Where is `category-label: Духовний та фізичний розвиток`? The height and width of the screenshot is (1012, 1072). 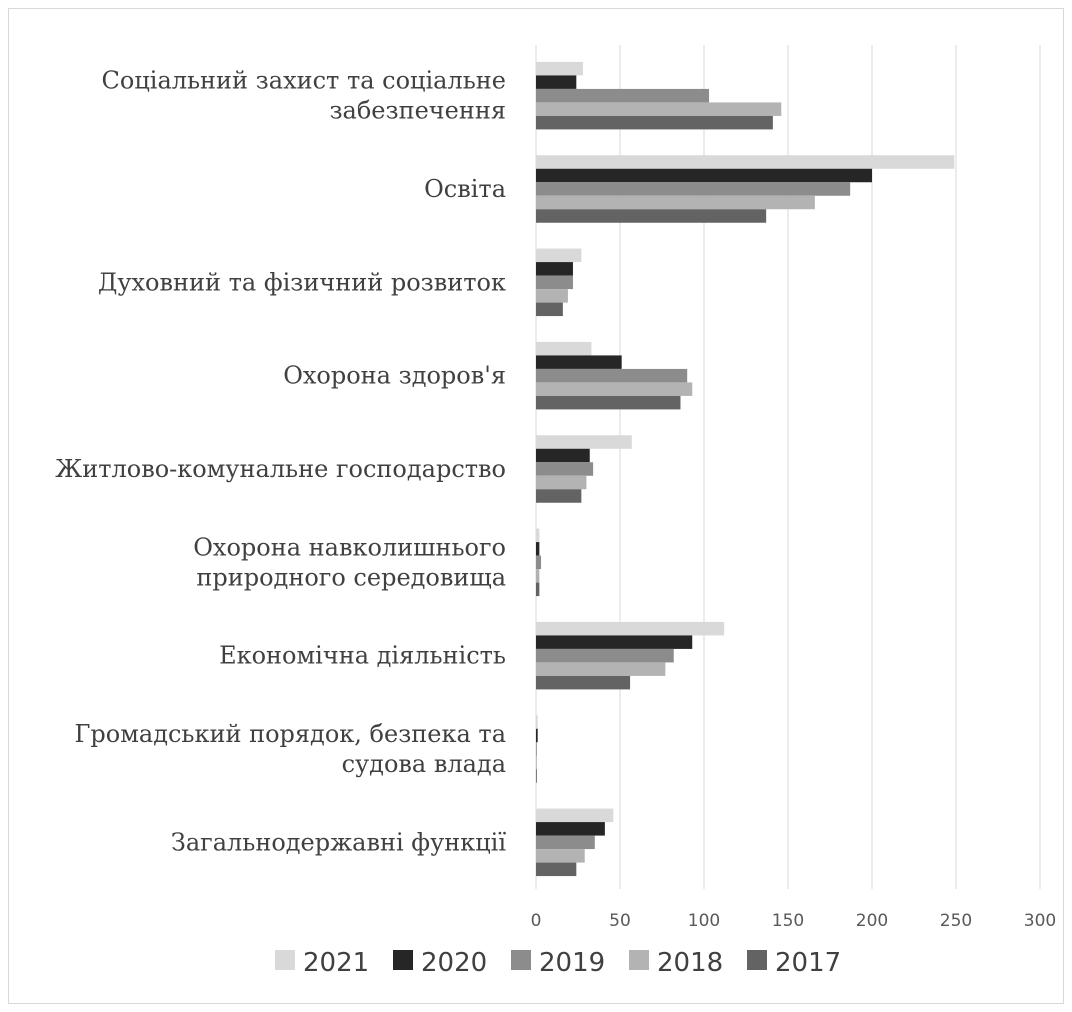 category-label: Духовний та фізичний розвиток is located at coordinates (302, 282).